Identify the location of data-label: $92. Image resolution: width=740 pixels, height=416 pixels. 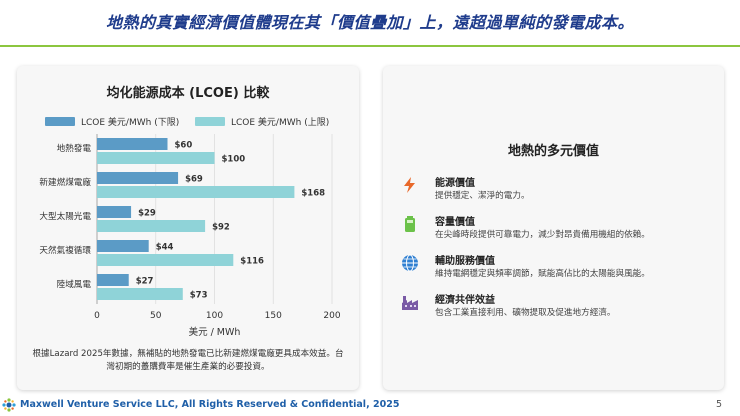
(221, 228).